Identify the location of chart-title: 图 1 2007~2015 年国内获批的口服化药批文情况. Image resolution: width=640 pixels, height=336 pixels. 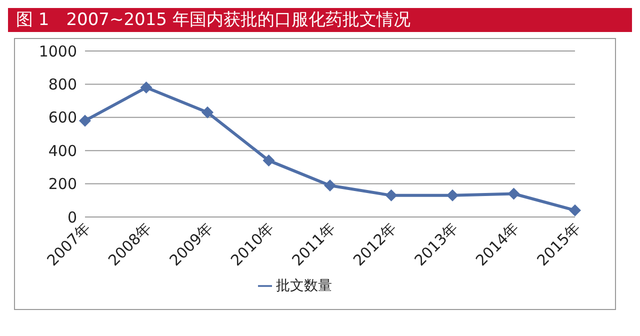
(320, 20).